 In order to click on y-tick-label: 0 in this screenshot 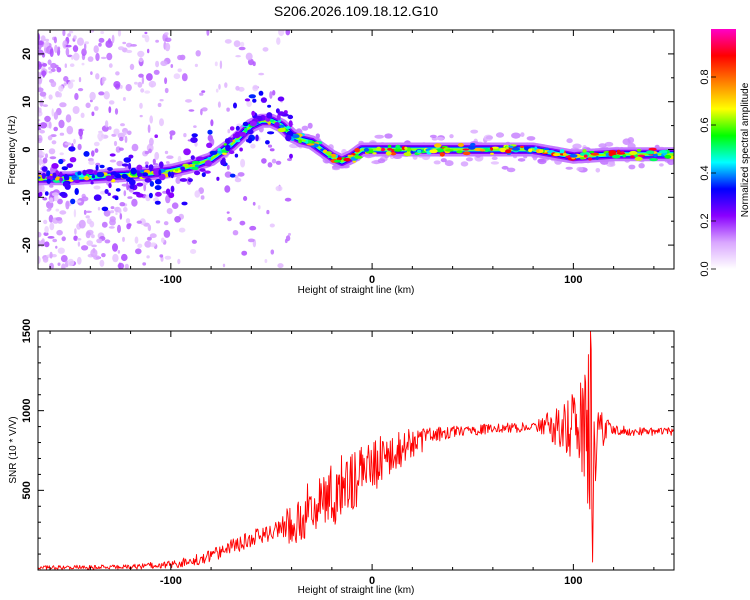, I will do `click(27, 149)`.